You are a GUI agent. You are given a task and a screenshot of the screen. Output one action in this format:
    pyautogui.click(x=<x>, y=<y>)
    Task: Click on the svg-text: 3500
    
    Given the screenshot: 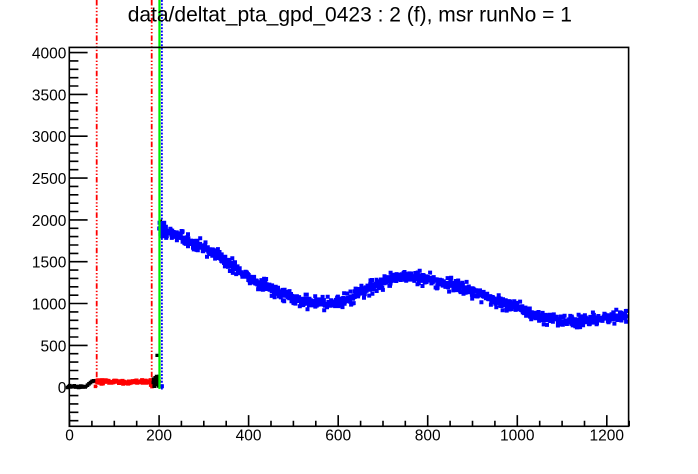 What is the action you would take?
    pyautogui.click(x=49, y=95)
    